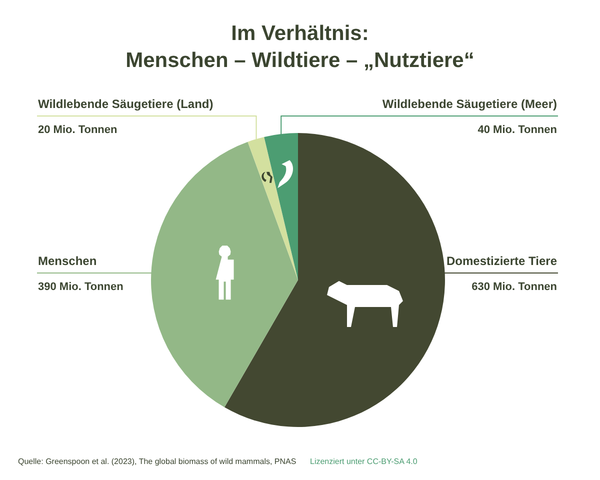 The height and width of the screenshot is (480, 600). I want to click on data-label: 630 Mio. Tonnen, so click(515, 287).